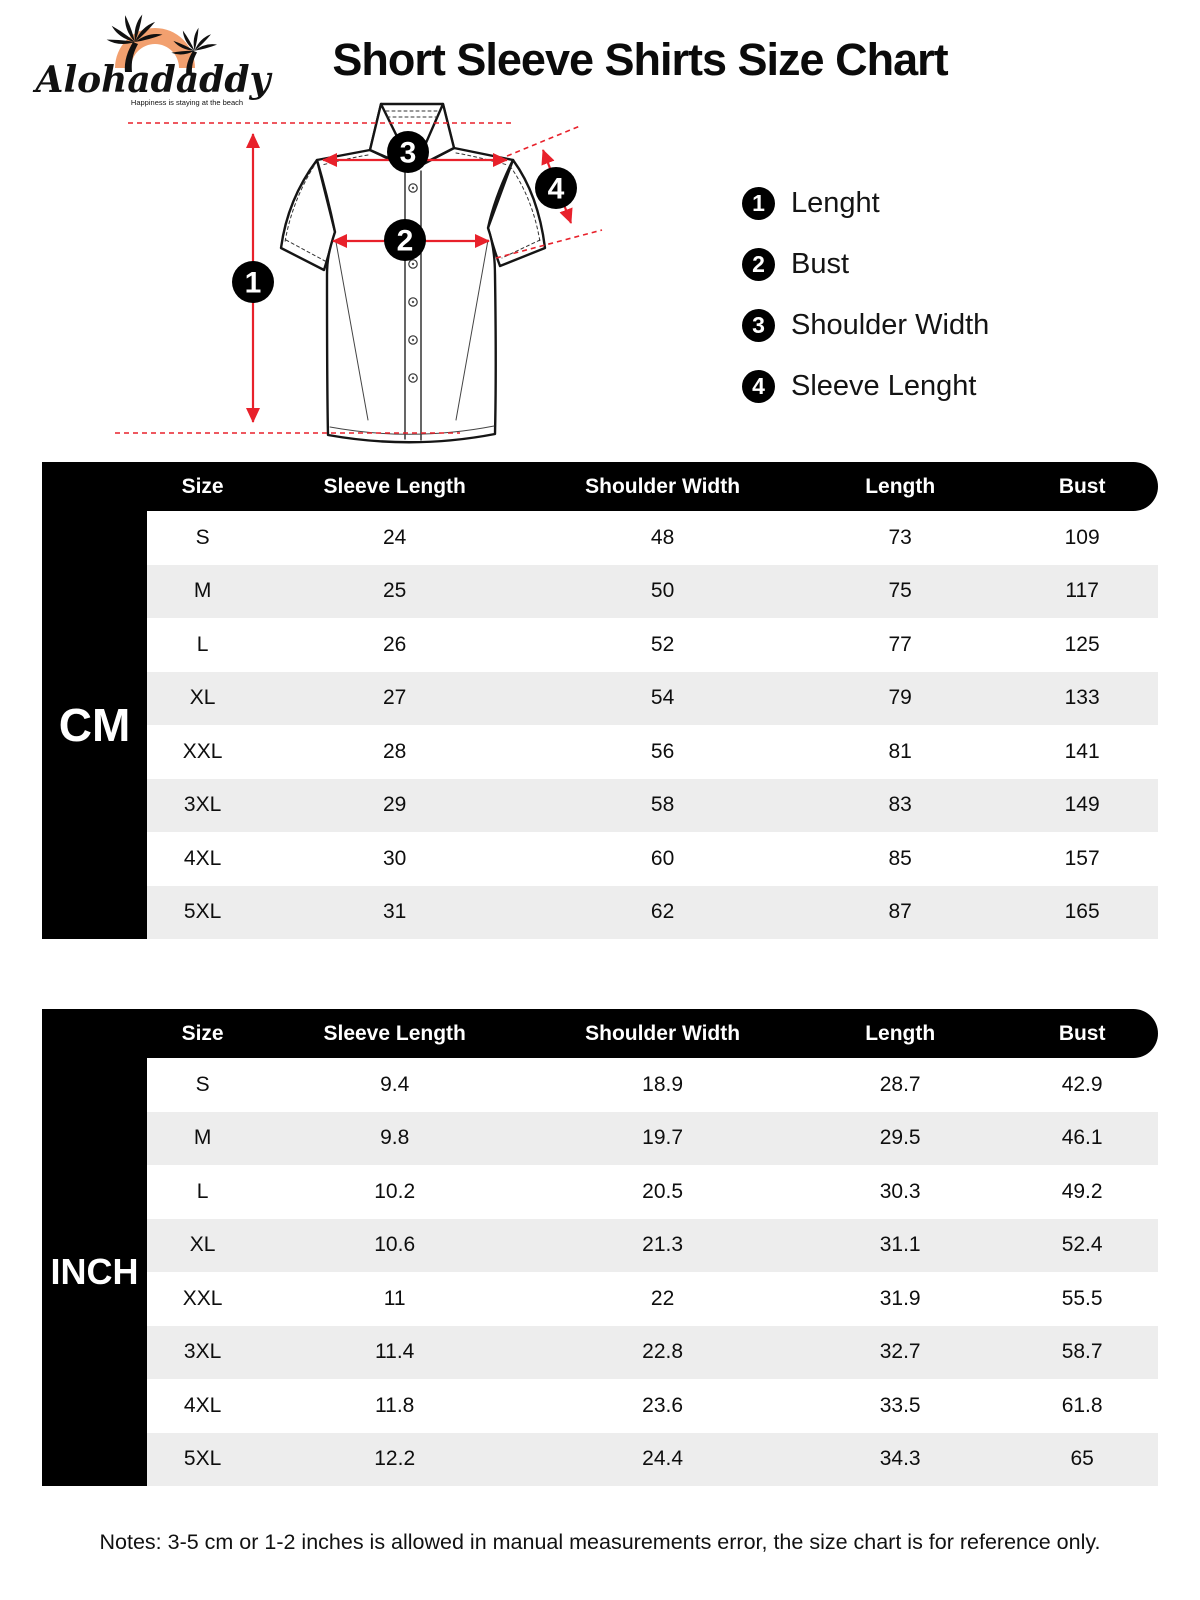 Image resolution: width=1200 pixels, height=1600 pixels. Describe the element at coordinates (663, 1245) in the screenshot. I see `table-cell: 21.3` at that location.